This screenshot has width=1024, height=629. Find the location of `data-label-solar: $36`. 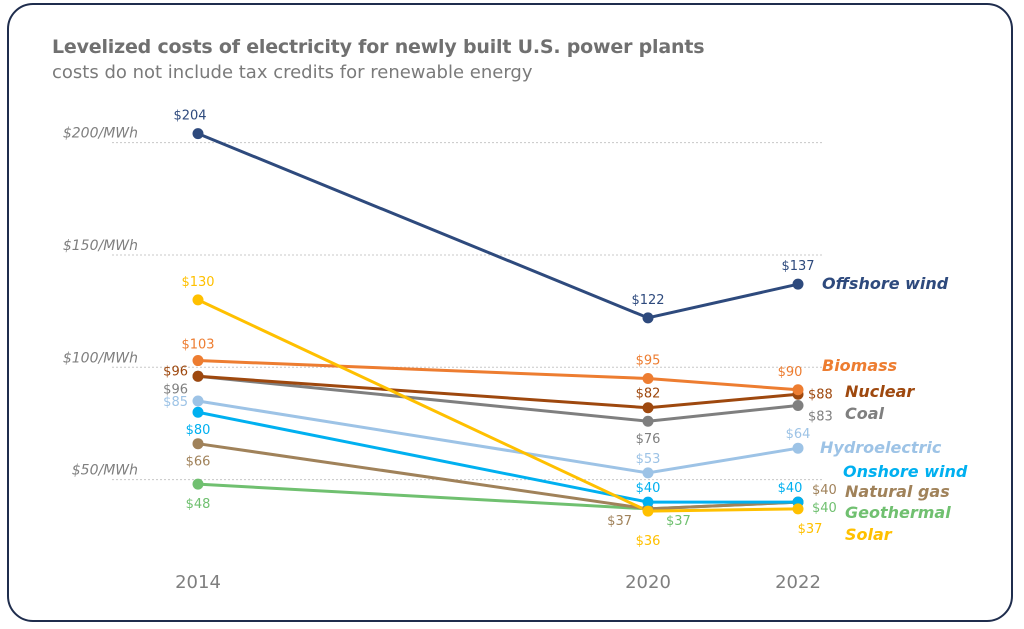

data-label-solar: $36 is located at coordinates (648, 541).